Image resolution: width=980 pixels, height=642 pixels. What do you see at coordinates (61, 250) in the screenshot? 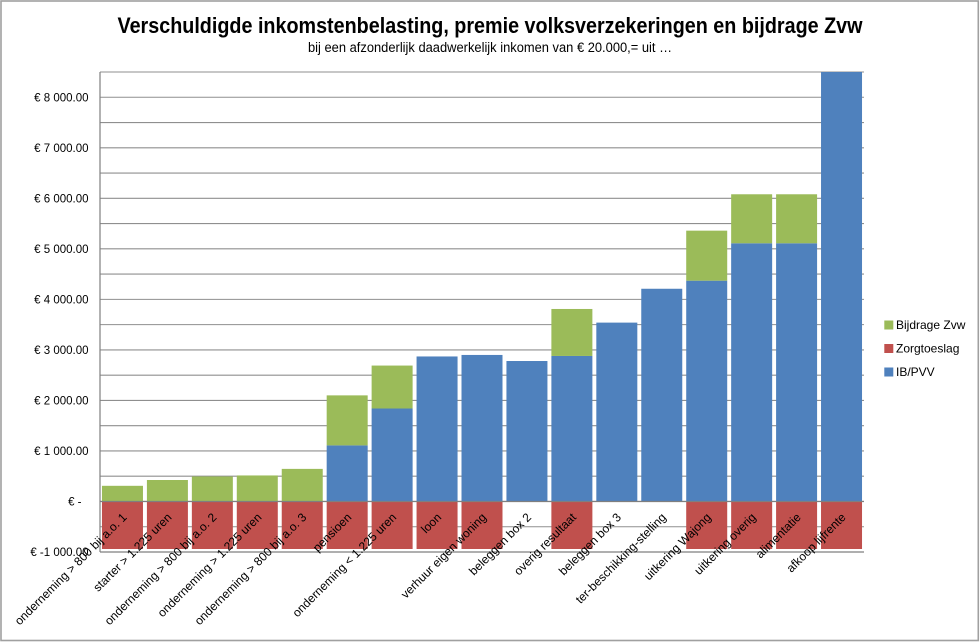
I see `svg-text: € 5 000.00` at bounding box center [61, 250].